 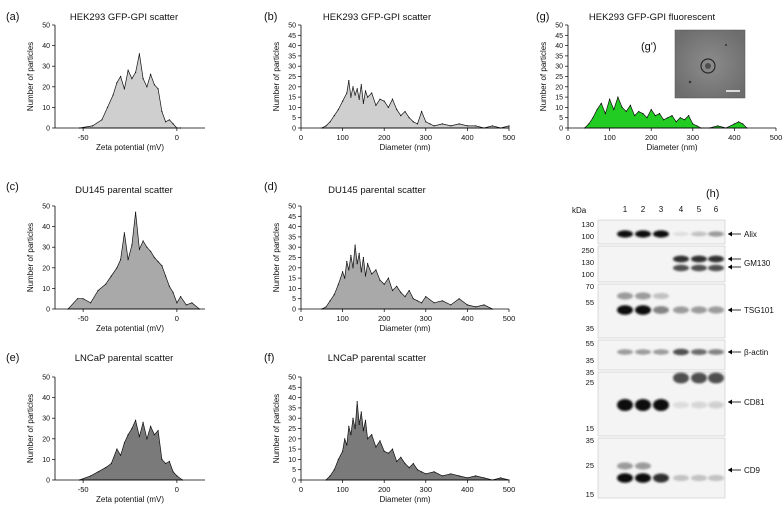 I want to click on lane-label: 2, so click(x=643, y=209).